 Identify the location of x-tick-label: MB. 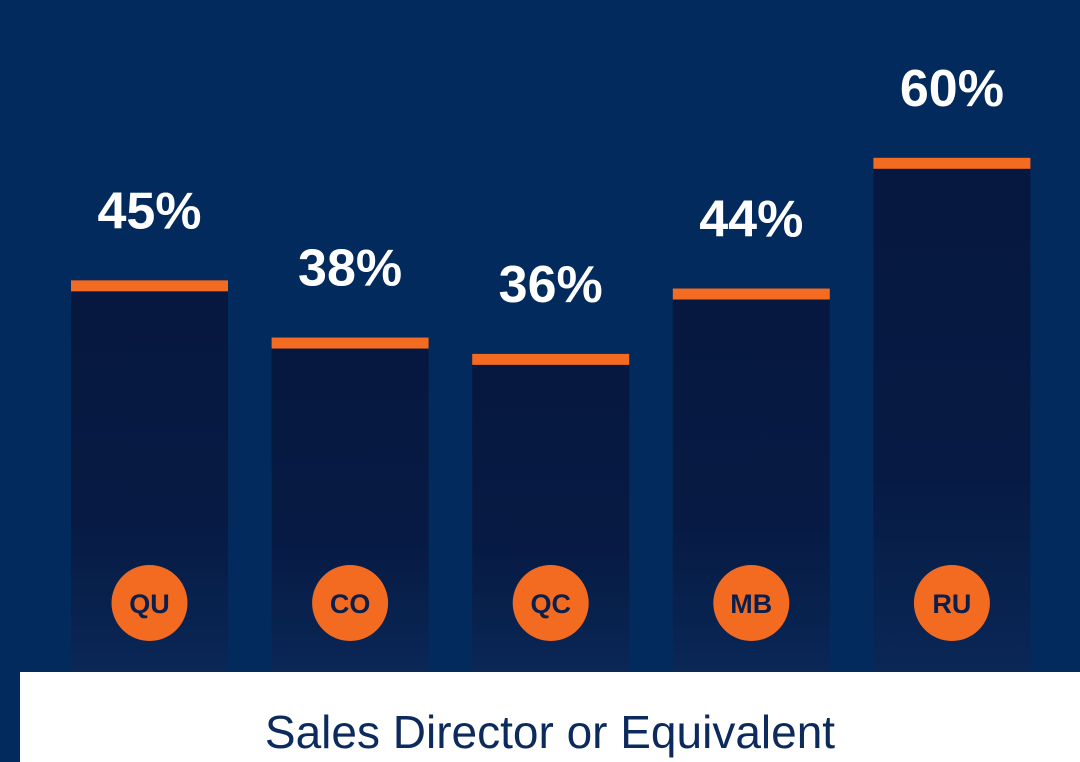
(751, 604).